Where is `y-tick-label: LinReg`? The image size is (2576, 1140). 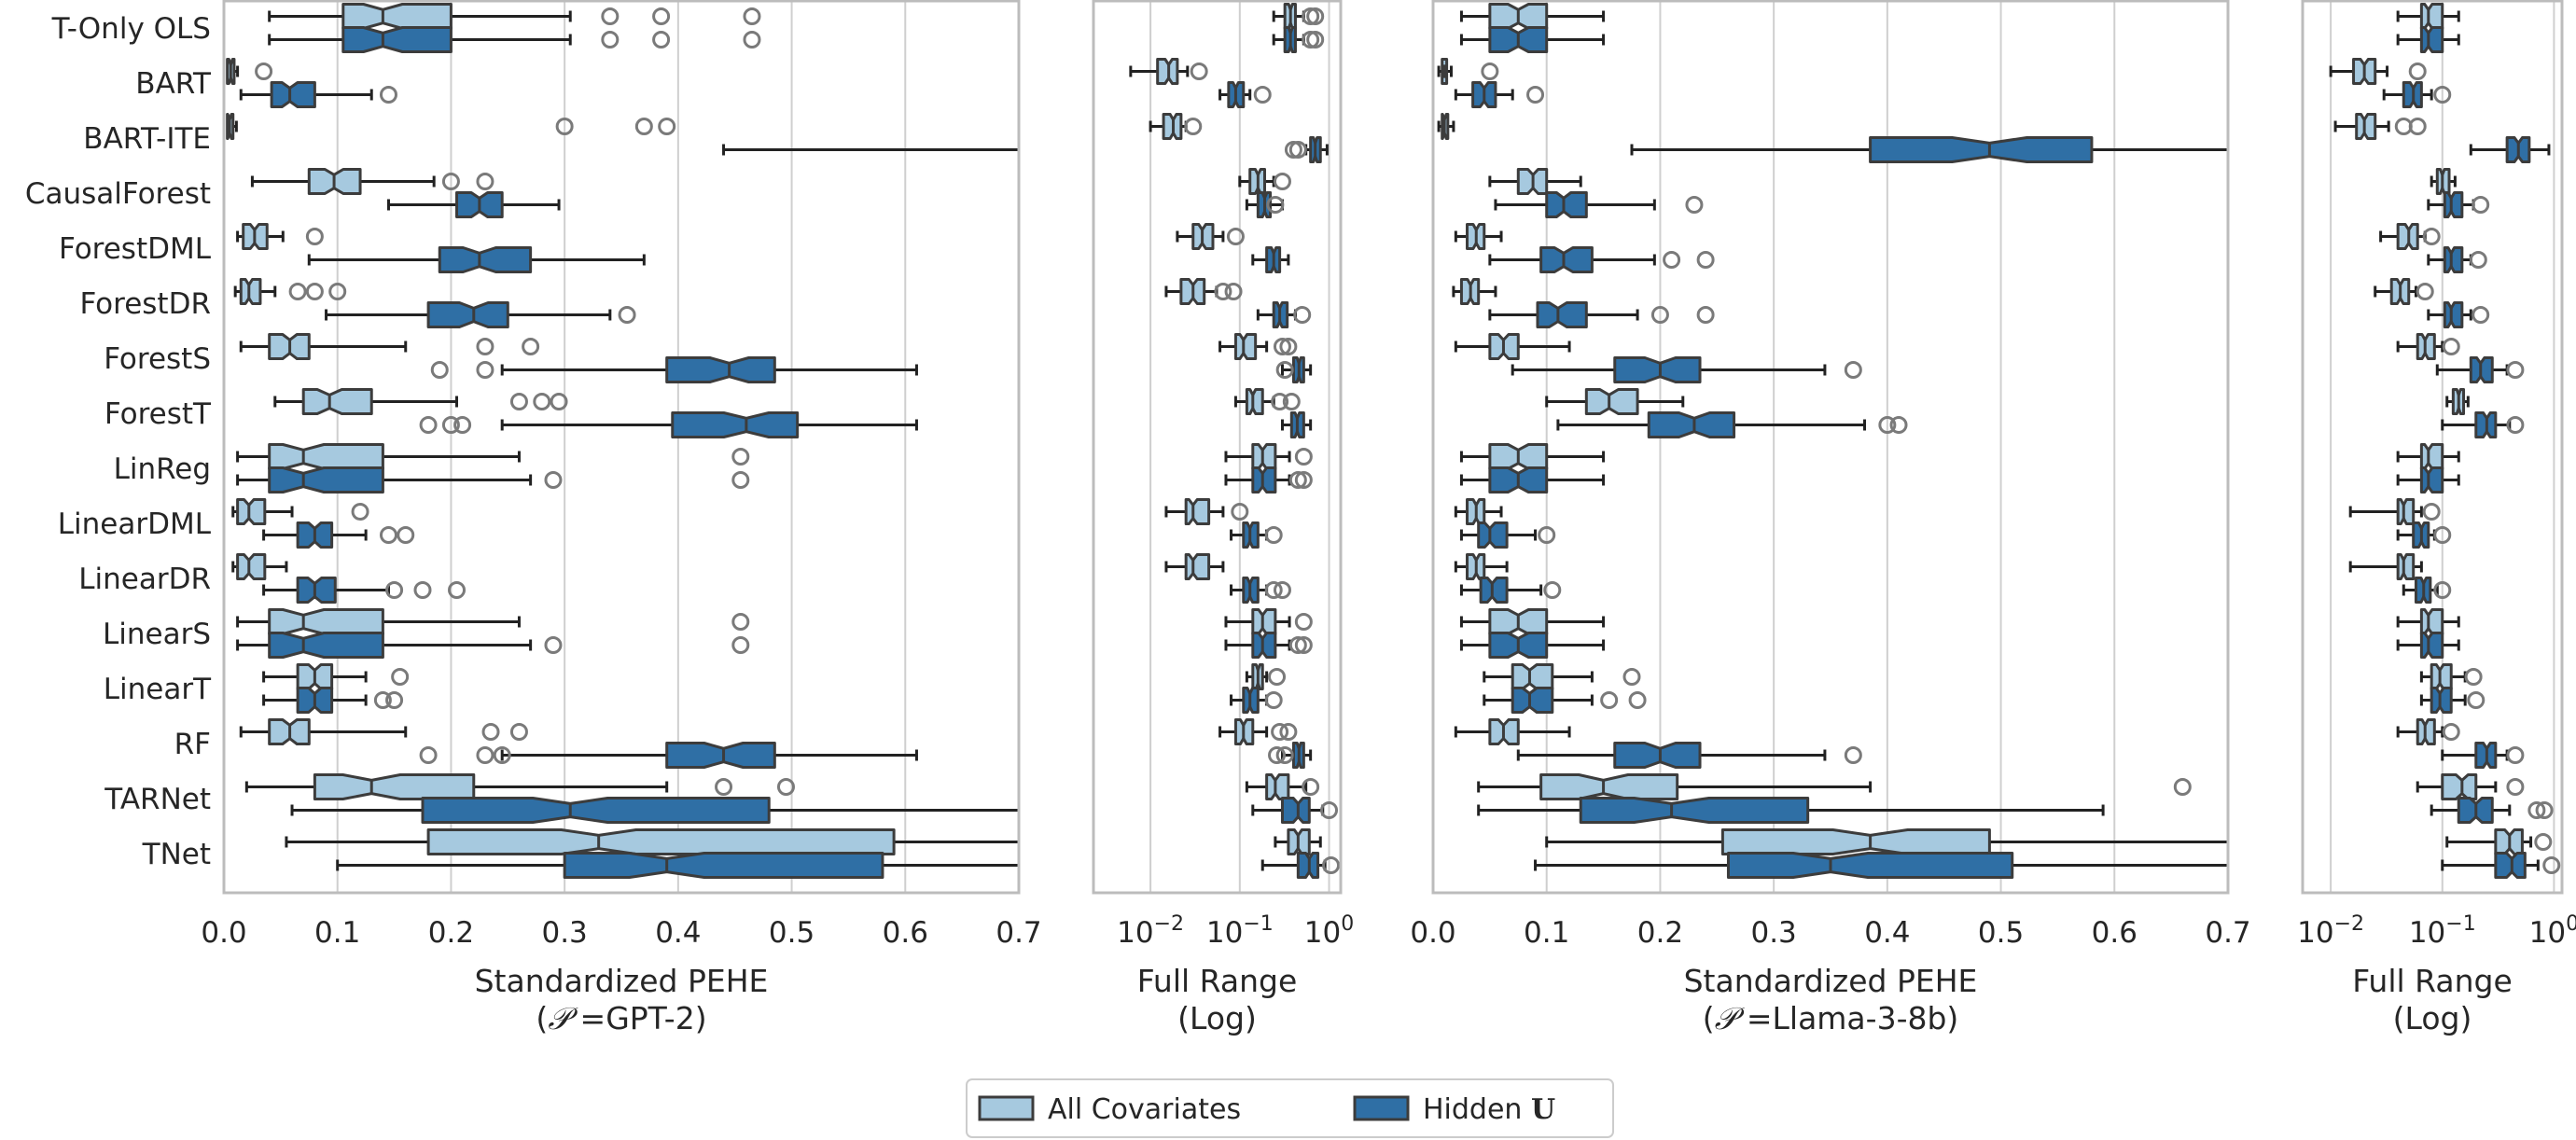 y-tick-label: LinReg is located at coordinates (162, 469).